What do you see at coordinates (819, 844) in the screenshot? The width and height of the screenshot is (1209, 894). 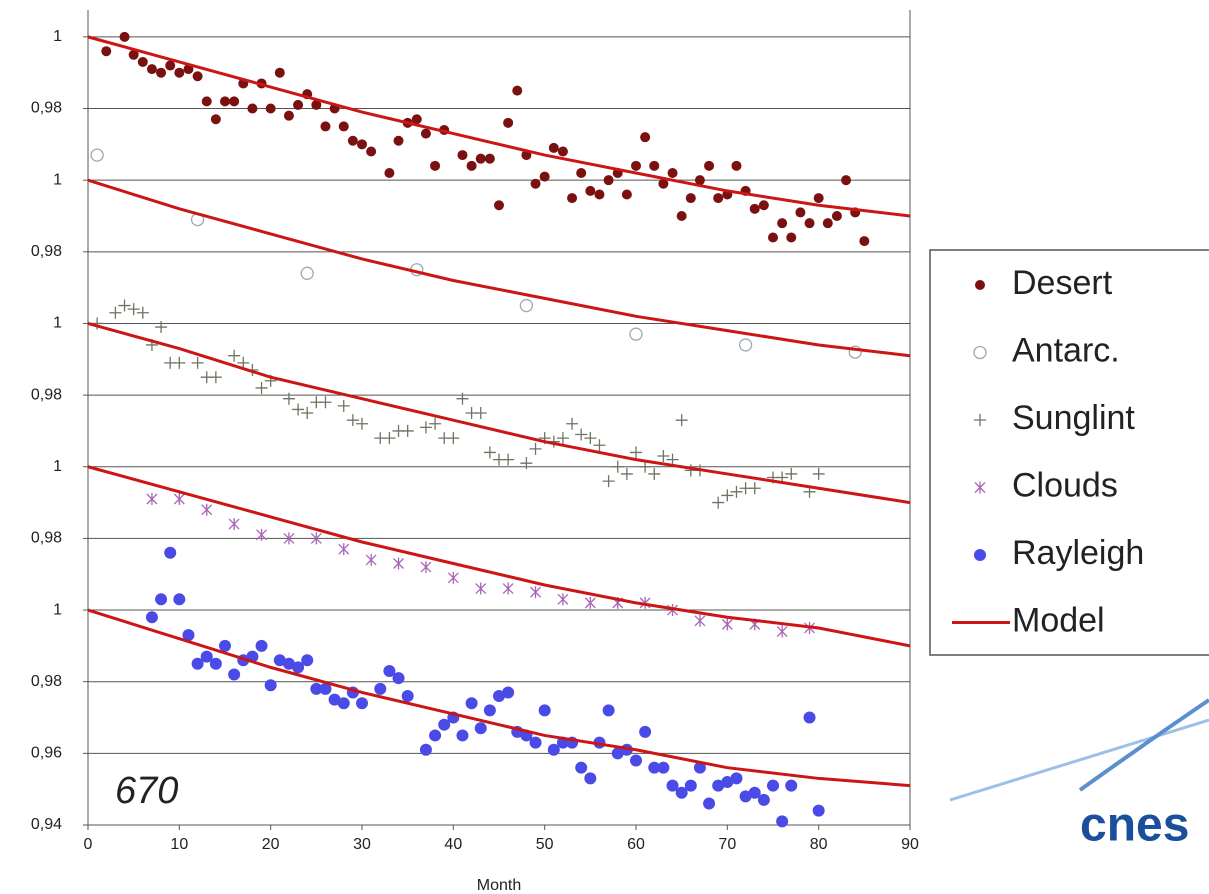 I see `x-tick-label: 80` at bounding box center [819, 844].